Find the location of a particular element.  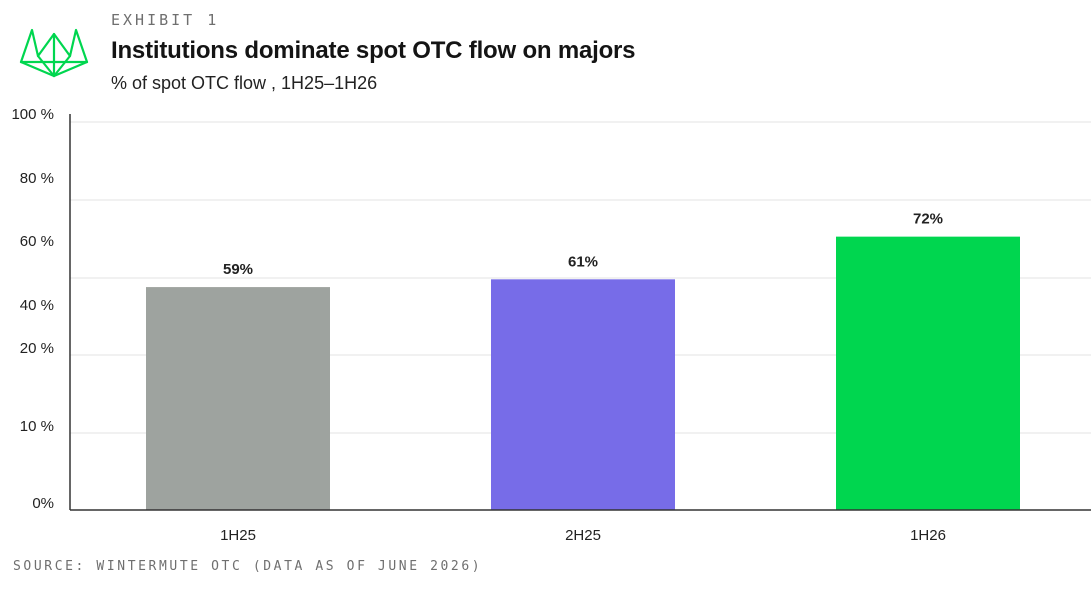

x-tick-label: 1H25 is located at coordinates (238, 535).